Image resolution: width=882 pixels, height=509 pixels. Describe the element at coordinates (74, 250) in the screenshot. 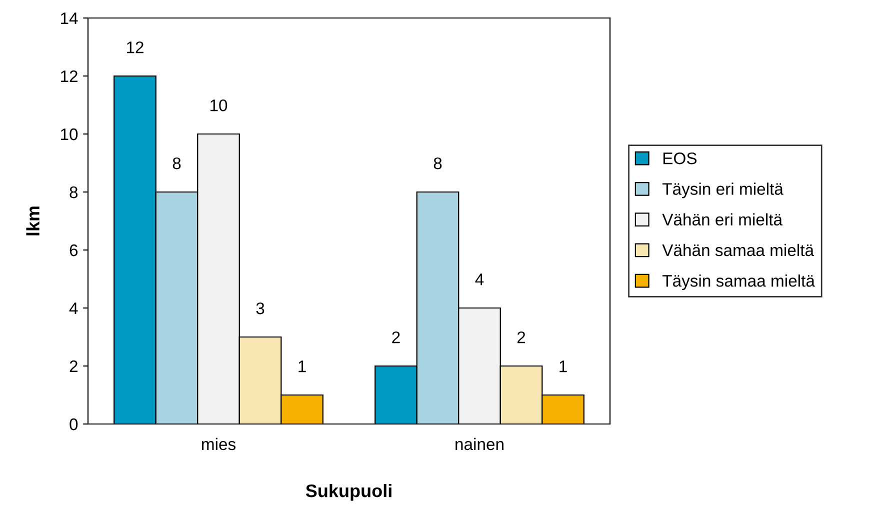

I see `y-tick-label: 6` at that location.